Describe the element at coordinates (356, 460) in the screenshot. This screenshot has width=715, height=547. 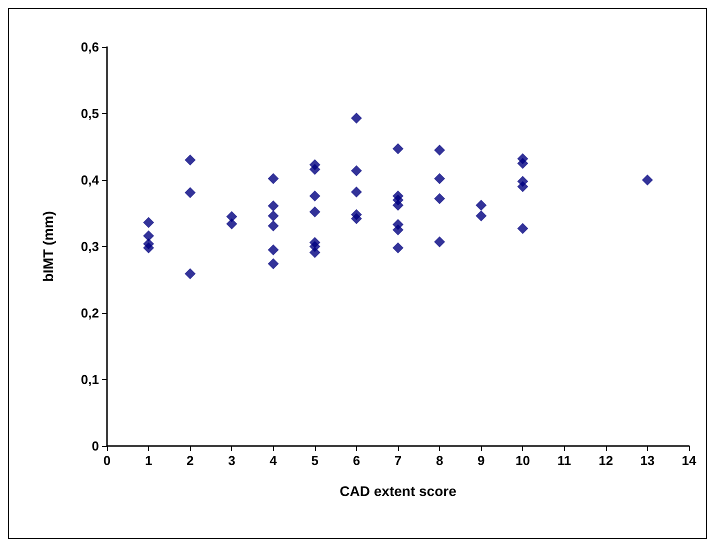
I see `x-tick-label: 6` at that location.